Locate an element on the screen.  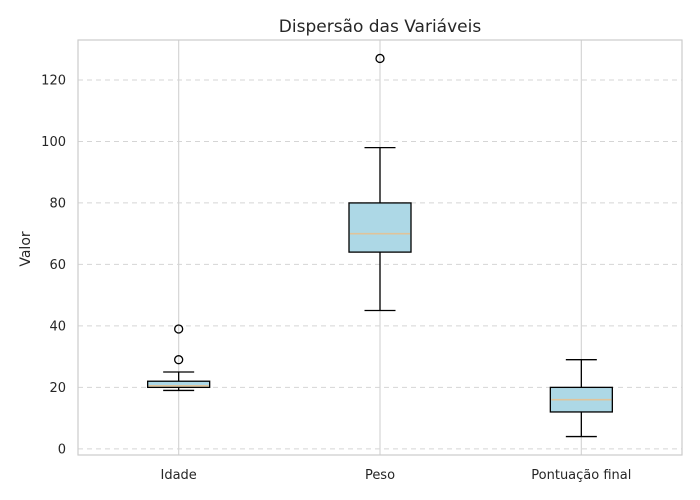
y-axis-label: Valor is located at coordinates (26, 249).